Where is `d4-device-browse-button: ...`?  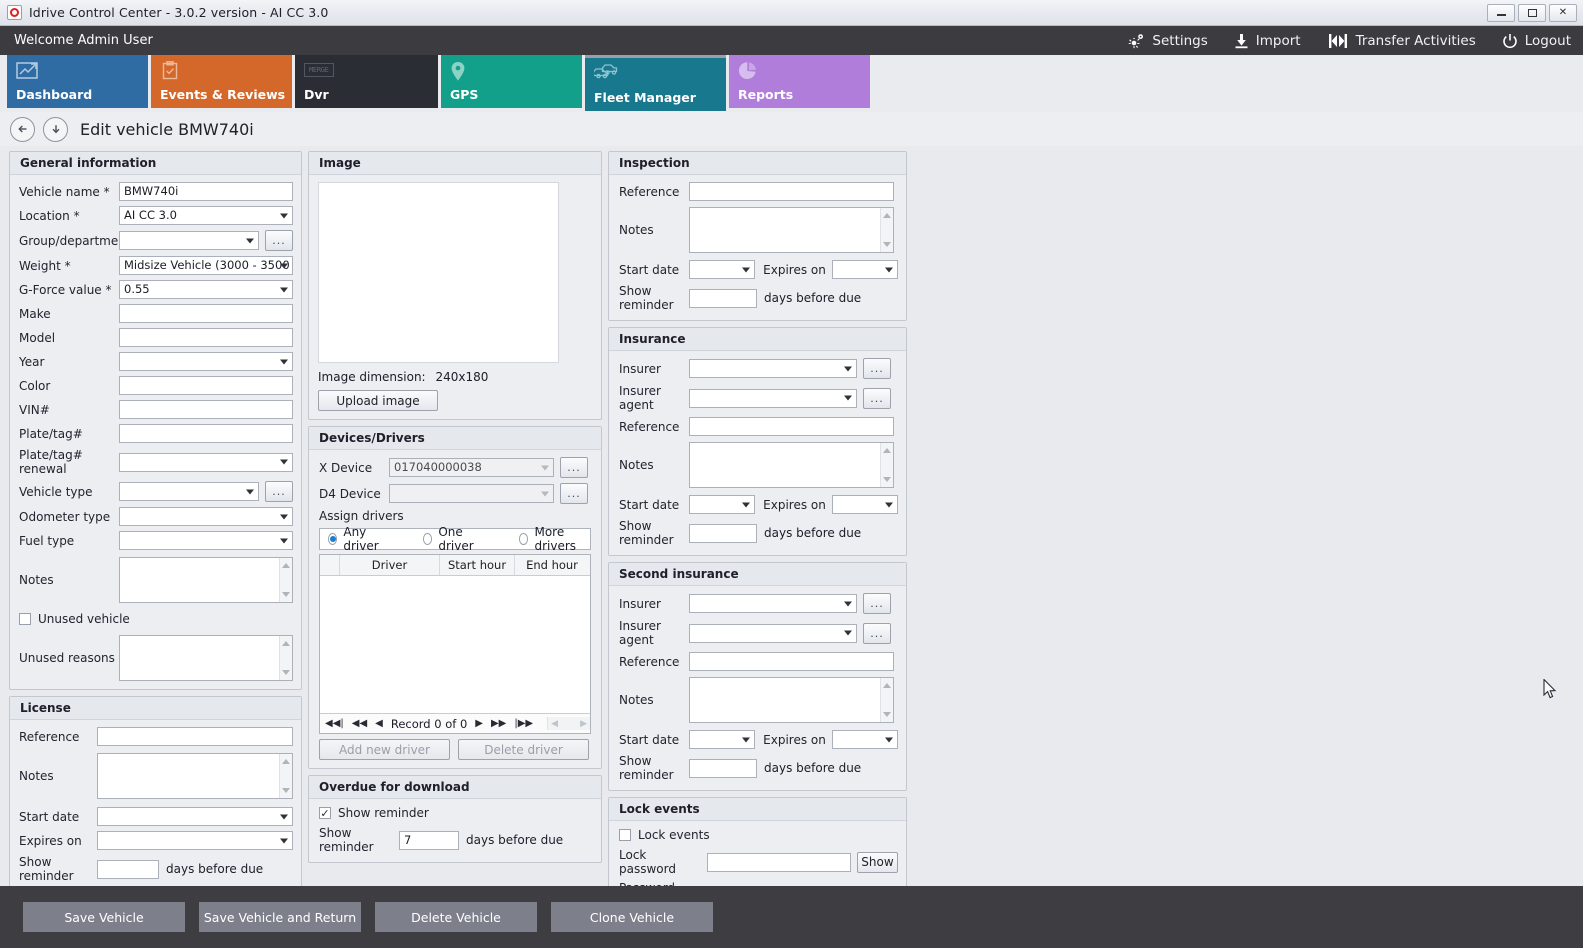 d4-device-browse-button: ... is located at coordinates (574, 493).